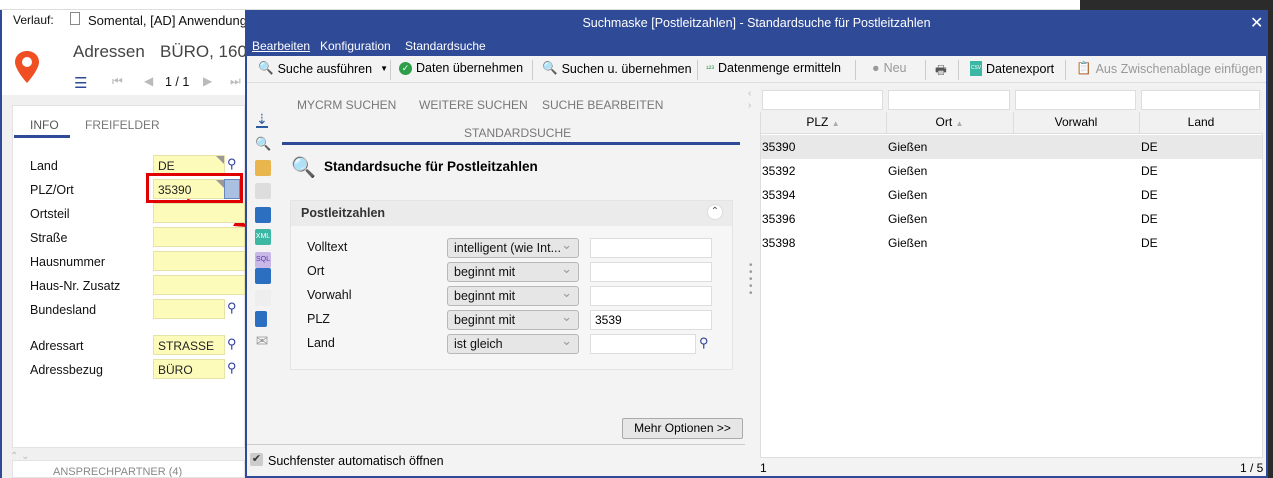 The image size is (1273, 478). I want to click on first-record-icon: ⏮, so click(117, 81).